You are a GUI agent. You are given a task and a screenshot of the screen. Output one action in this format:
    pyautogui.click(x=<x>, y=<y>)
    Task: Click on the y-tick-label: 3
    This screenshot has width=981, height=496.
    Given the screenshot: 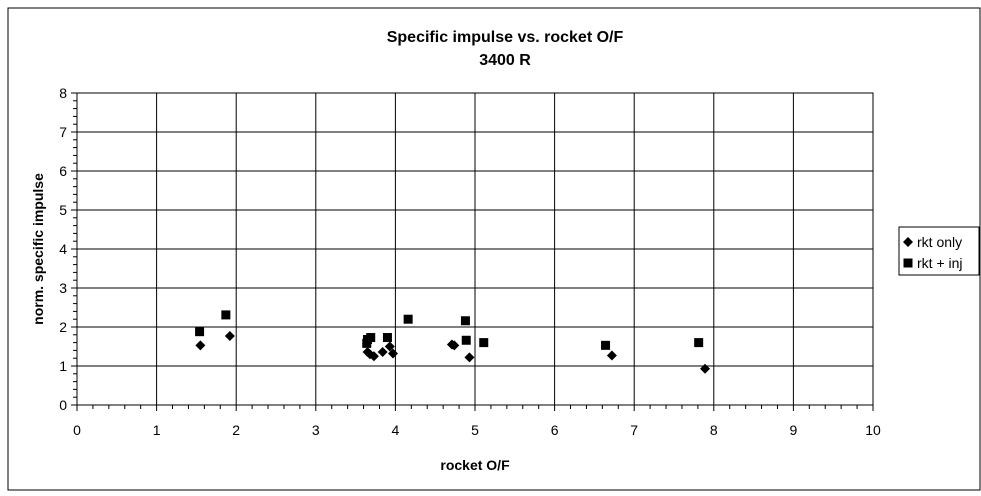 What is the action you would take?
    pyautogui.click(x=63, y=288)
    